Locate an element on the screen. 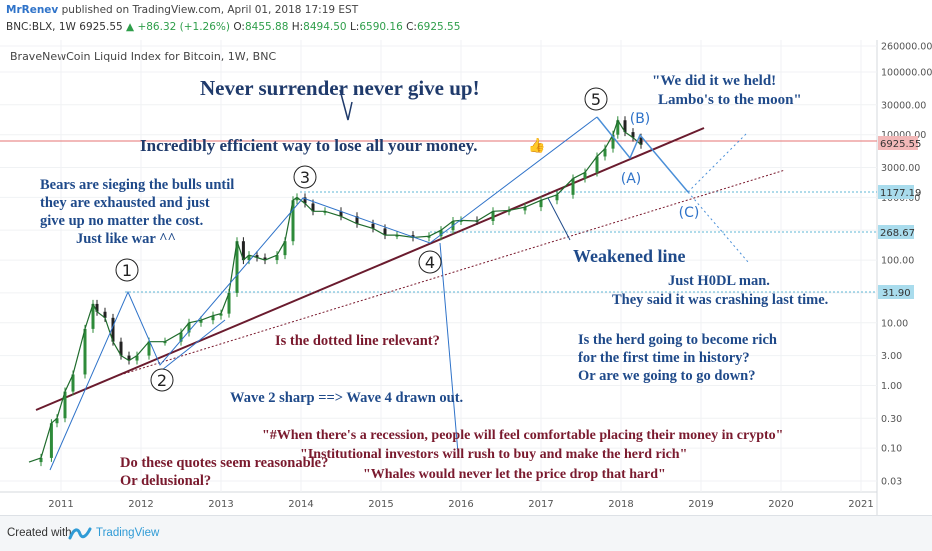  herd-text-3: Or are we going to go down? is located at coordinates (667, 376).